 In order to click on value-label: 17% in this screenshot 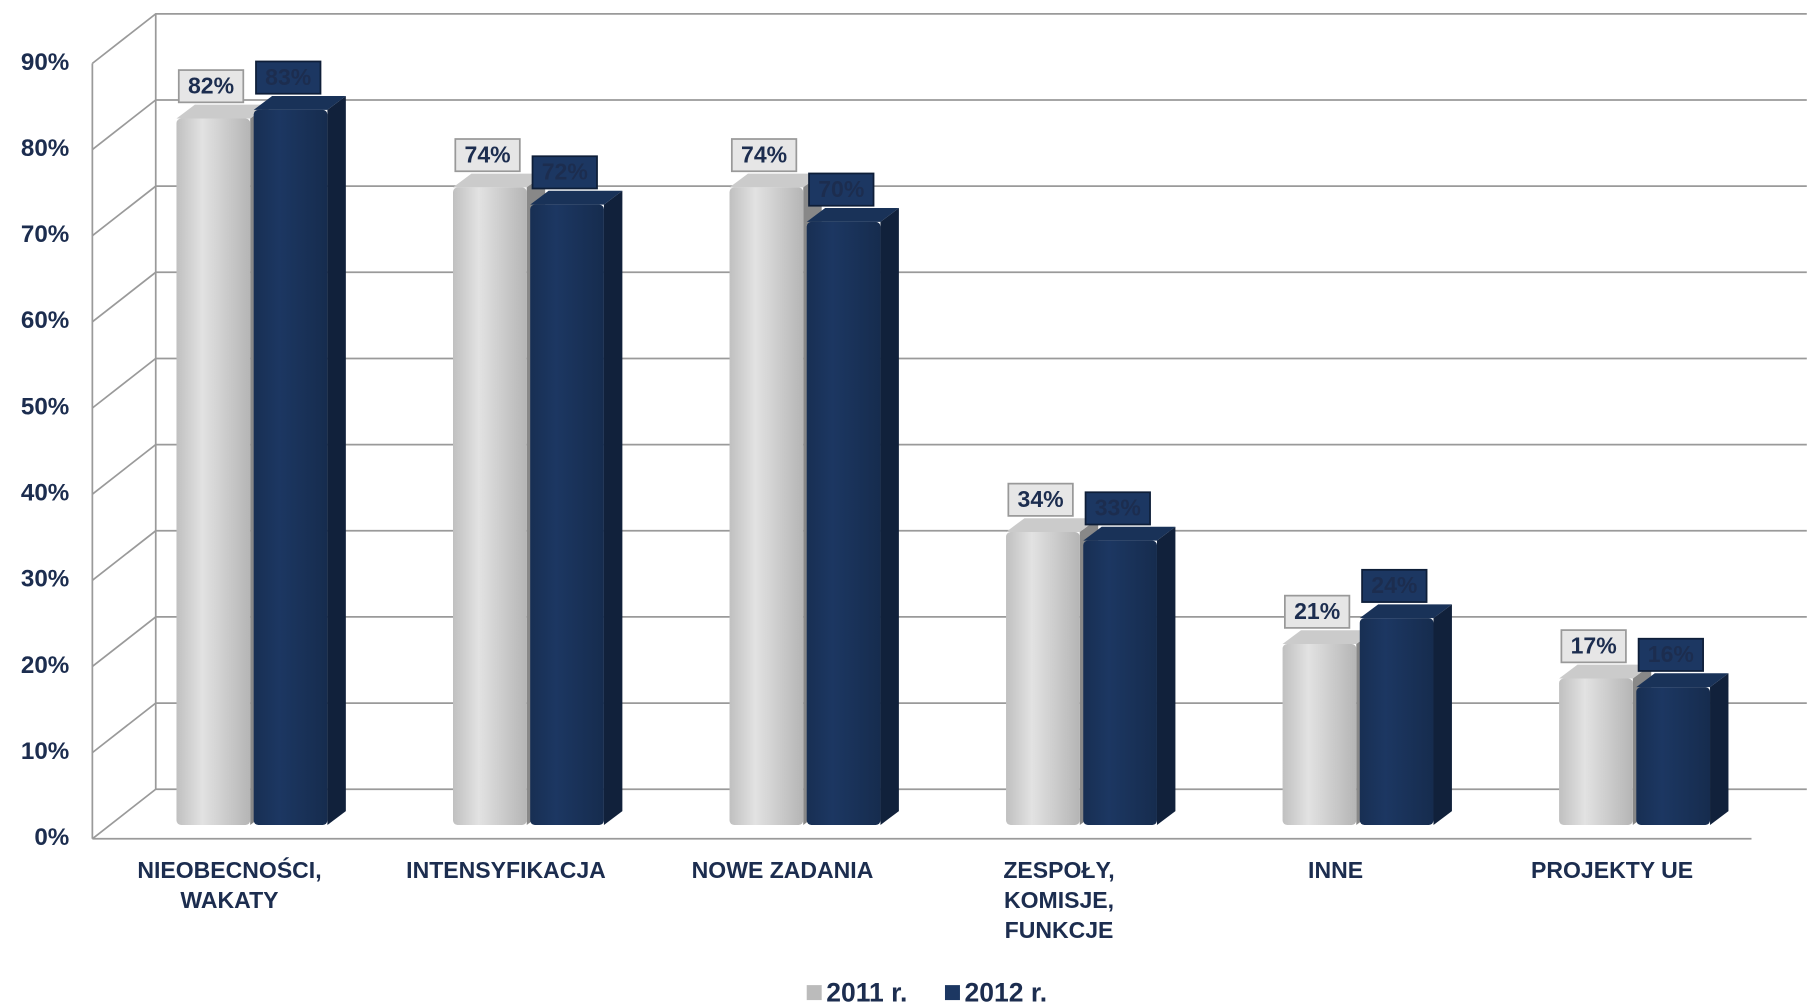, I will do `click(1594, 645)`.